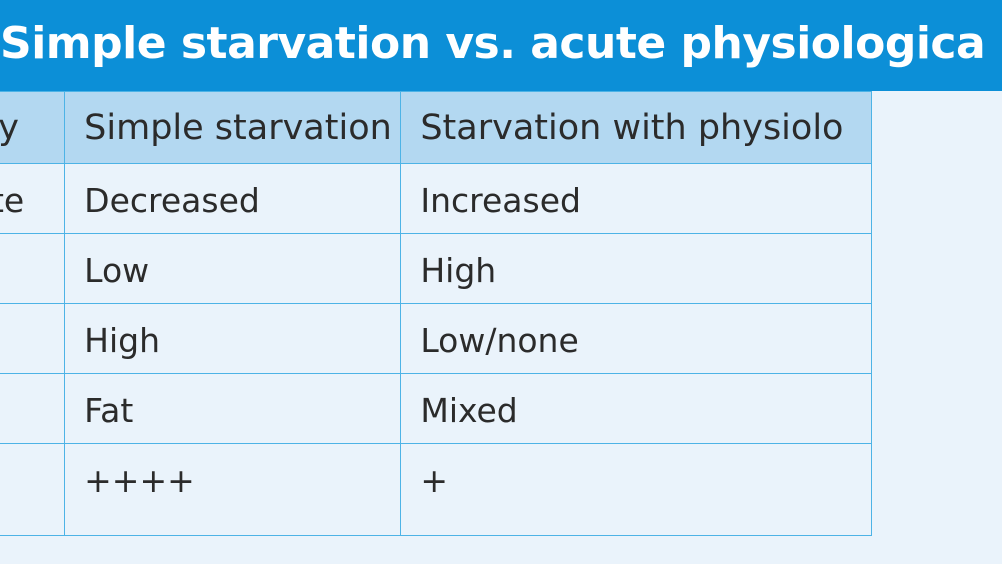  I want to click on header-cell-starvation-with-stress: Starvation with physiolo, so click(636, 127).